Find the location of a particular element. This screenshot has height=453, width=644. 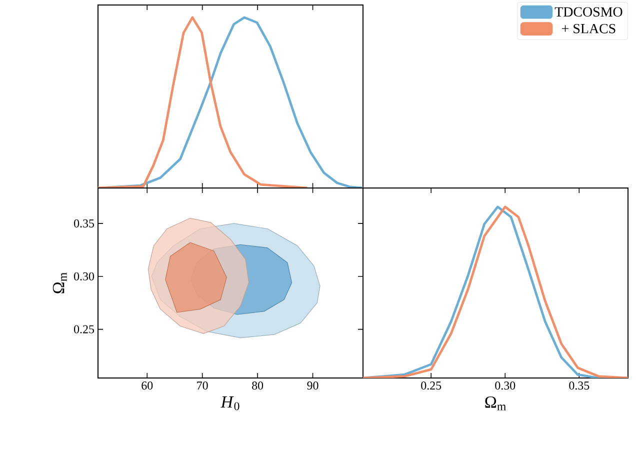

x-tick-label: 0.30 is located at coordinates (505, 386).